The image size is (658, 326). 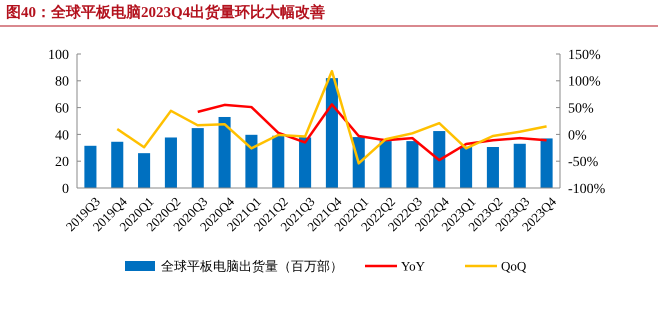 What do you see at coordinates (166, 12) in the screenshot?
I see `chart-title: 图40：全球平板电脑2023Q4出货量环比大幅改善` at bounding box center [166, 12].